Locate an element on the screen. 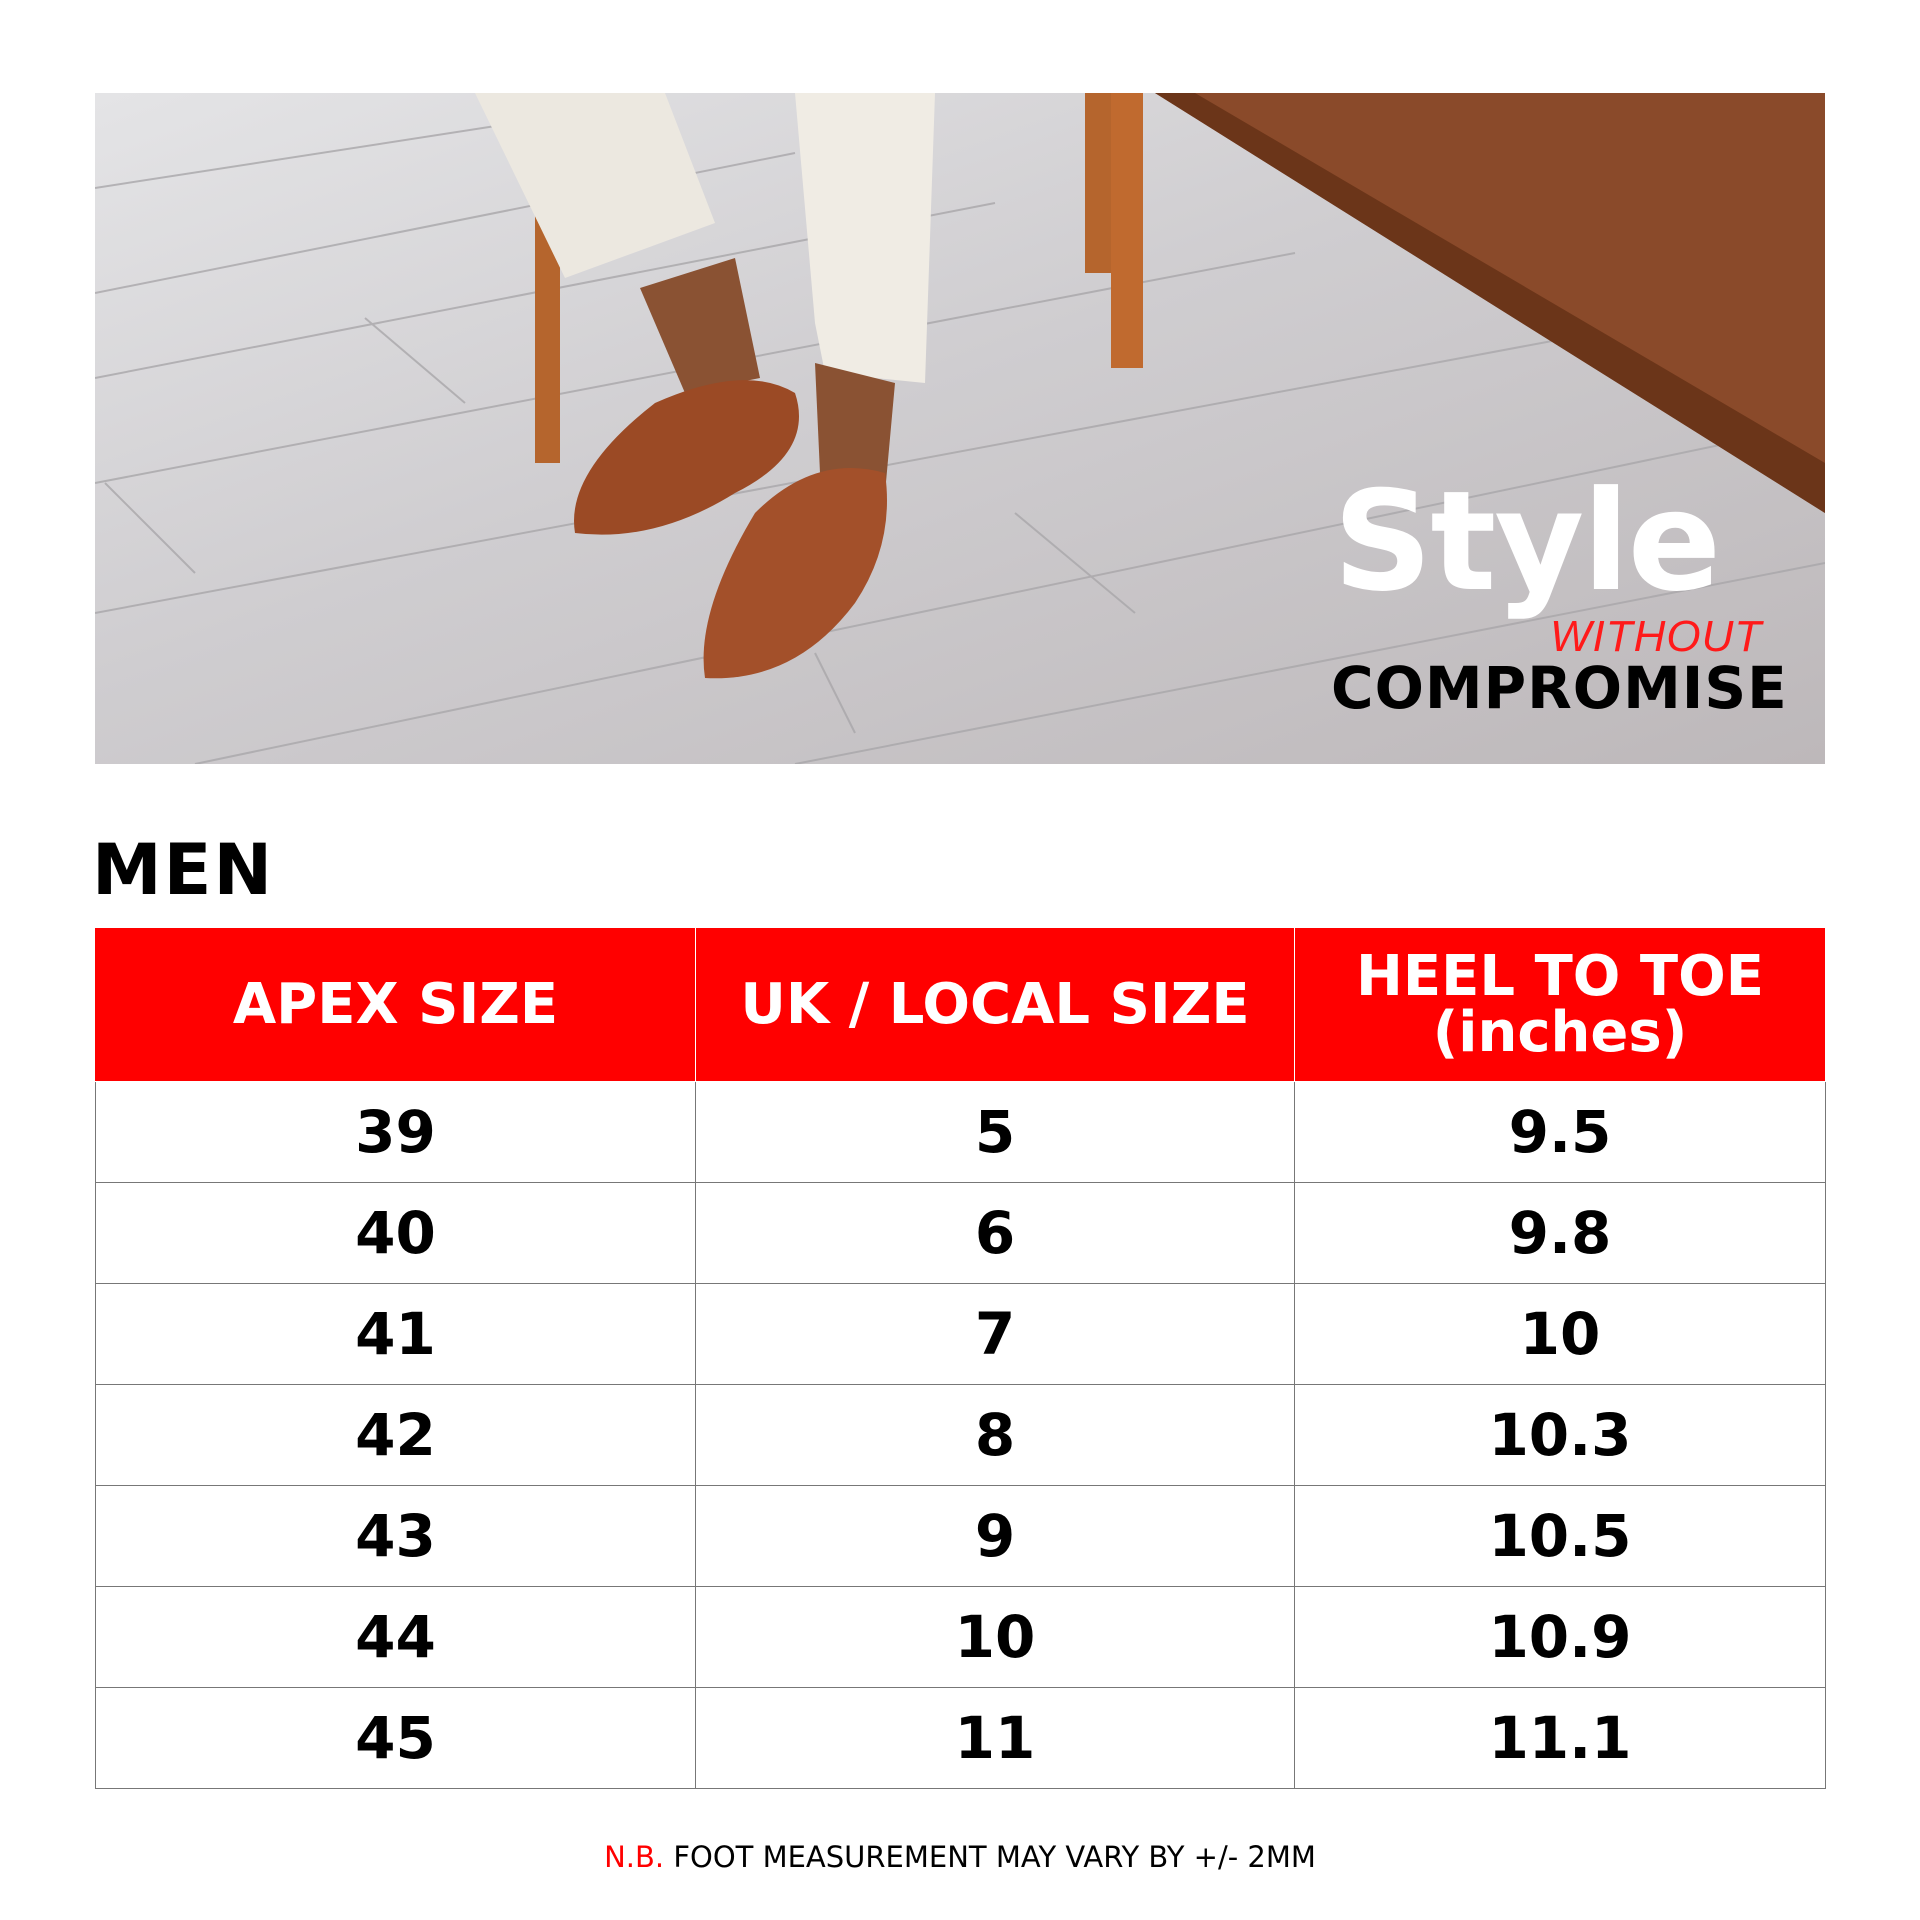  table-row: 39 5 9.5 is located at coordinates (960, 1132).